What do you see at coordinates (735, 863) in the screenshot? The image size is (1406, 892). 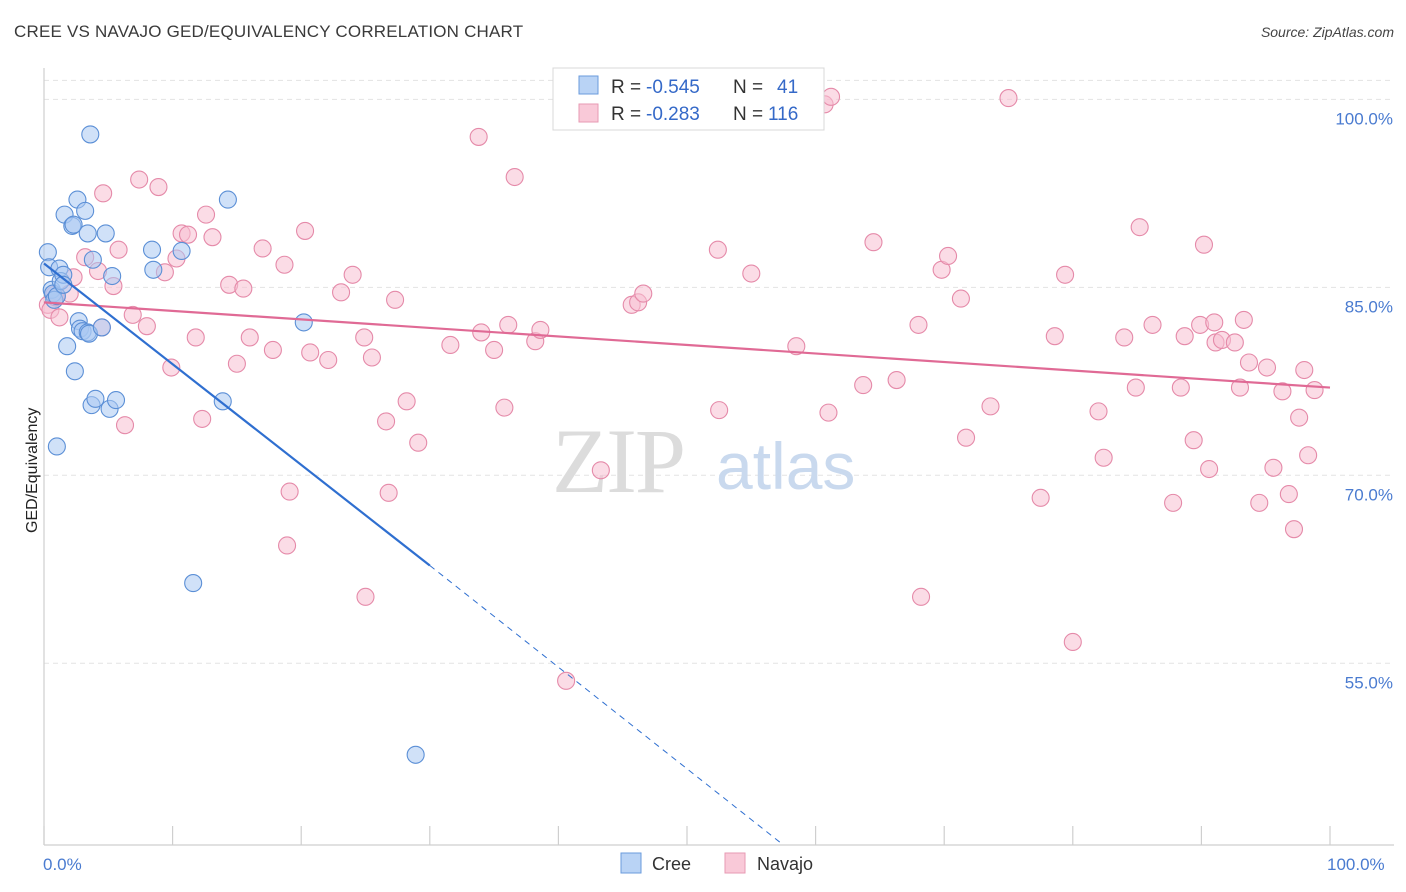 I see `bottom-legend-swatch-navajo` at bounding box center [735, 863].